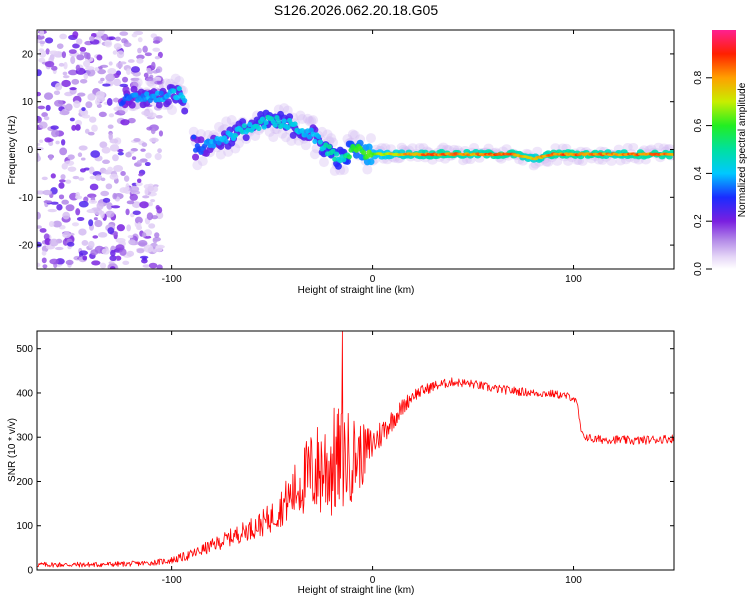 This screenshot has width=750, height=600. I want to click on colorbar-tick-label: 0.6, so click(698, 125).